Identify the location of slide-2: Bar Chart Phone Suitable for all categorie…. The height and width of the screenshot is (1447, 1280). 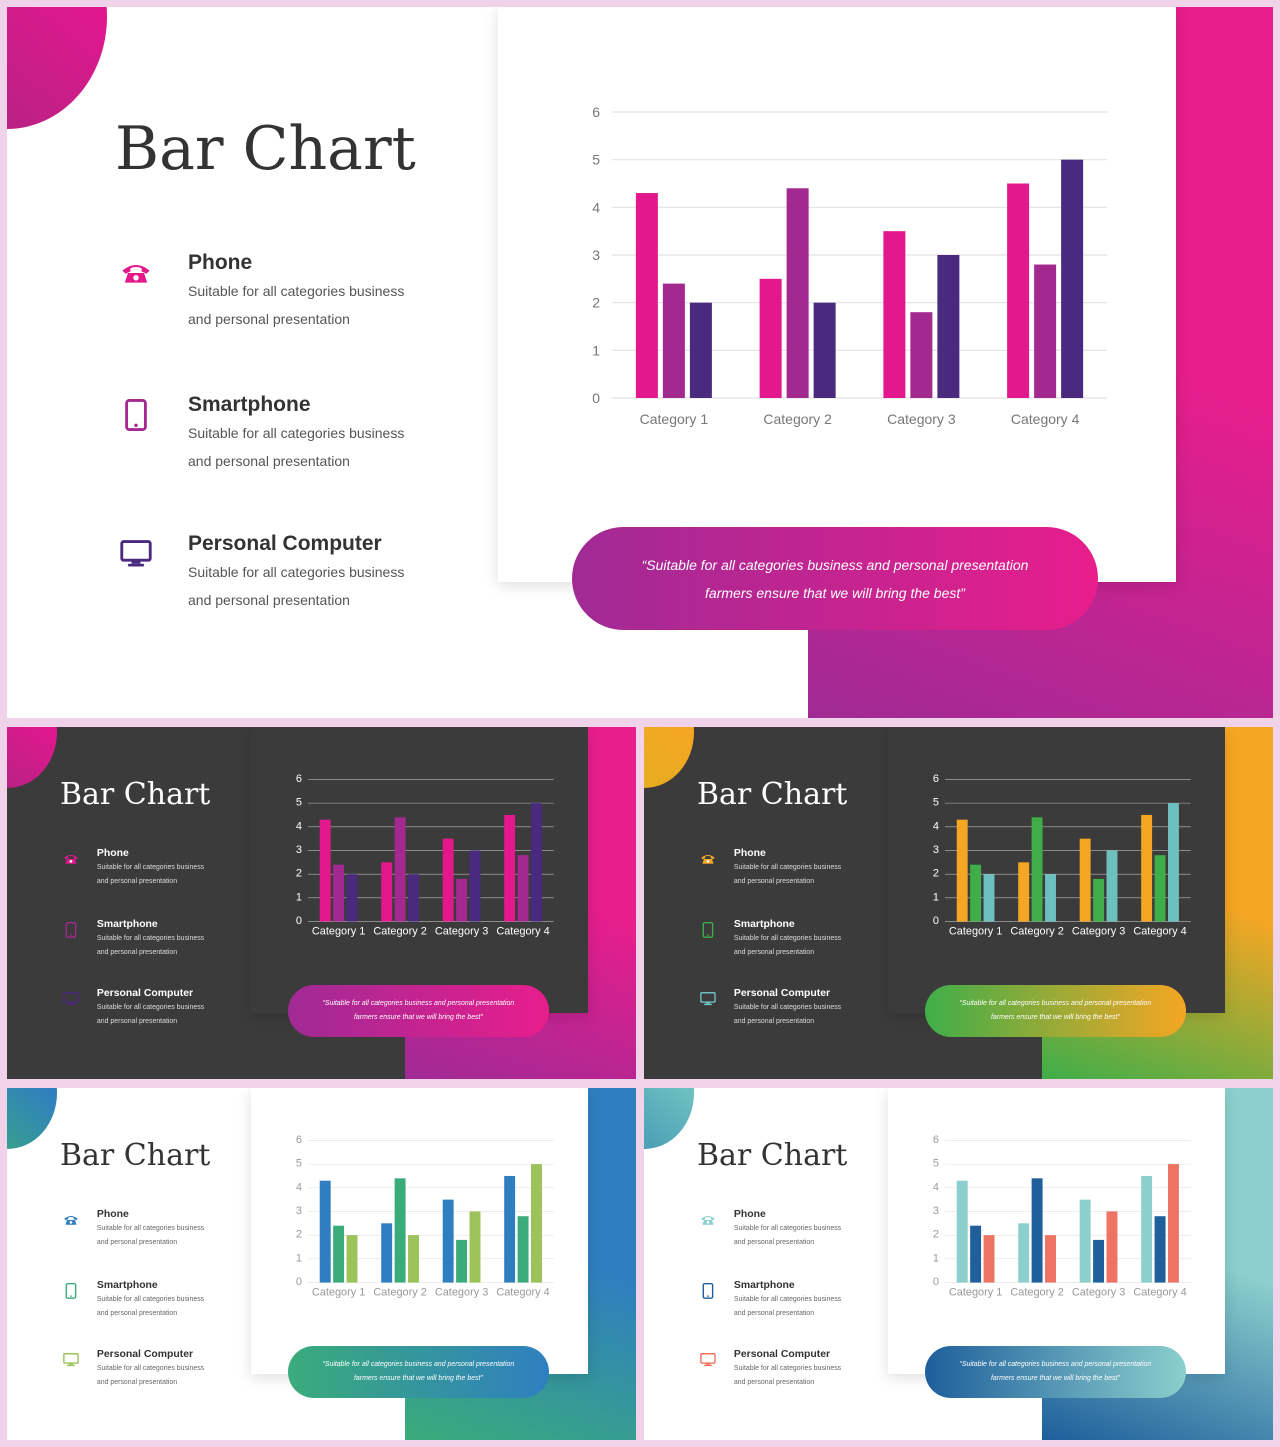
(321, 903).